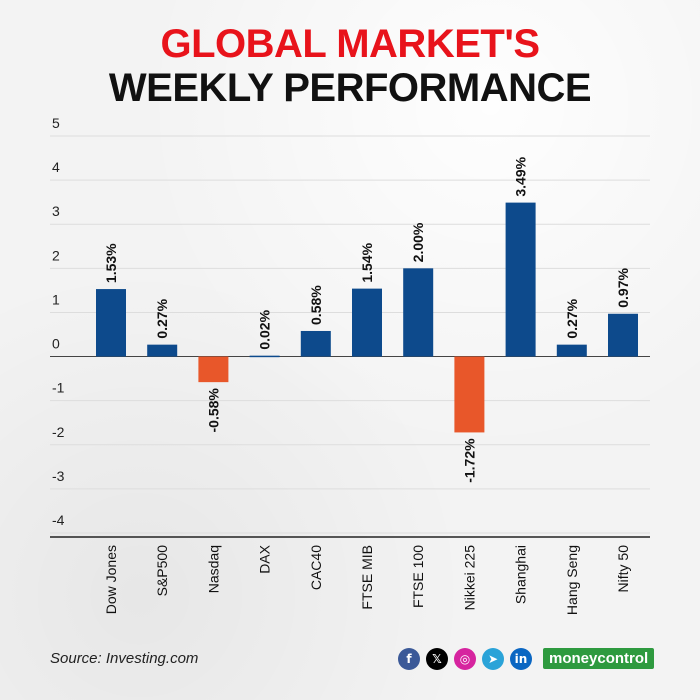  Describe the element at coordinates (521, 176) in the screenshot. I see `data-label: 3.49%` at that location.